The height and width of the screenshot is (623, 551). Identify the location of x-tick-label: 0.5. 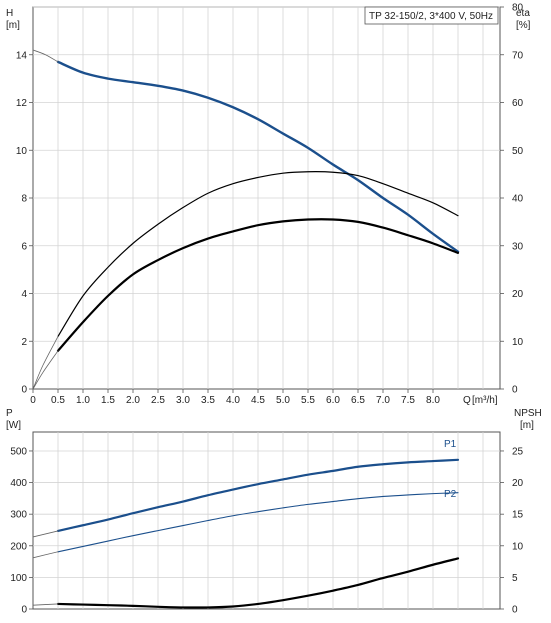
(58, 400).